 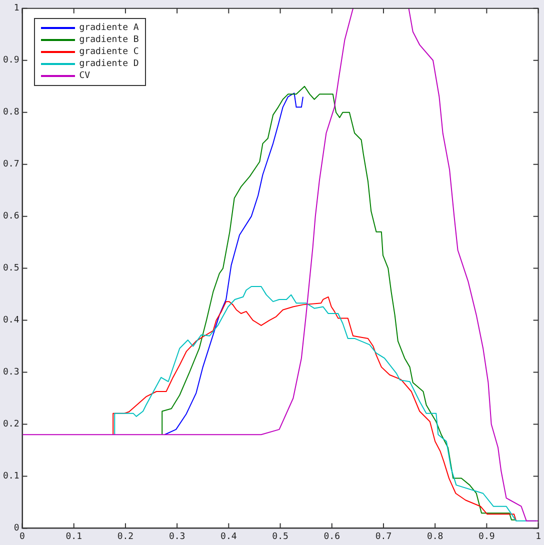 What do you see at coordinates (74, 537) in the screenshot?
I see `x-tick-label: 0.1` at bounding box center [74, 537].